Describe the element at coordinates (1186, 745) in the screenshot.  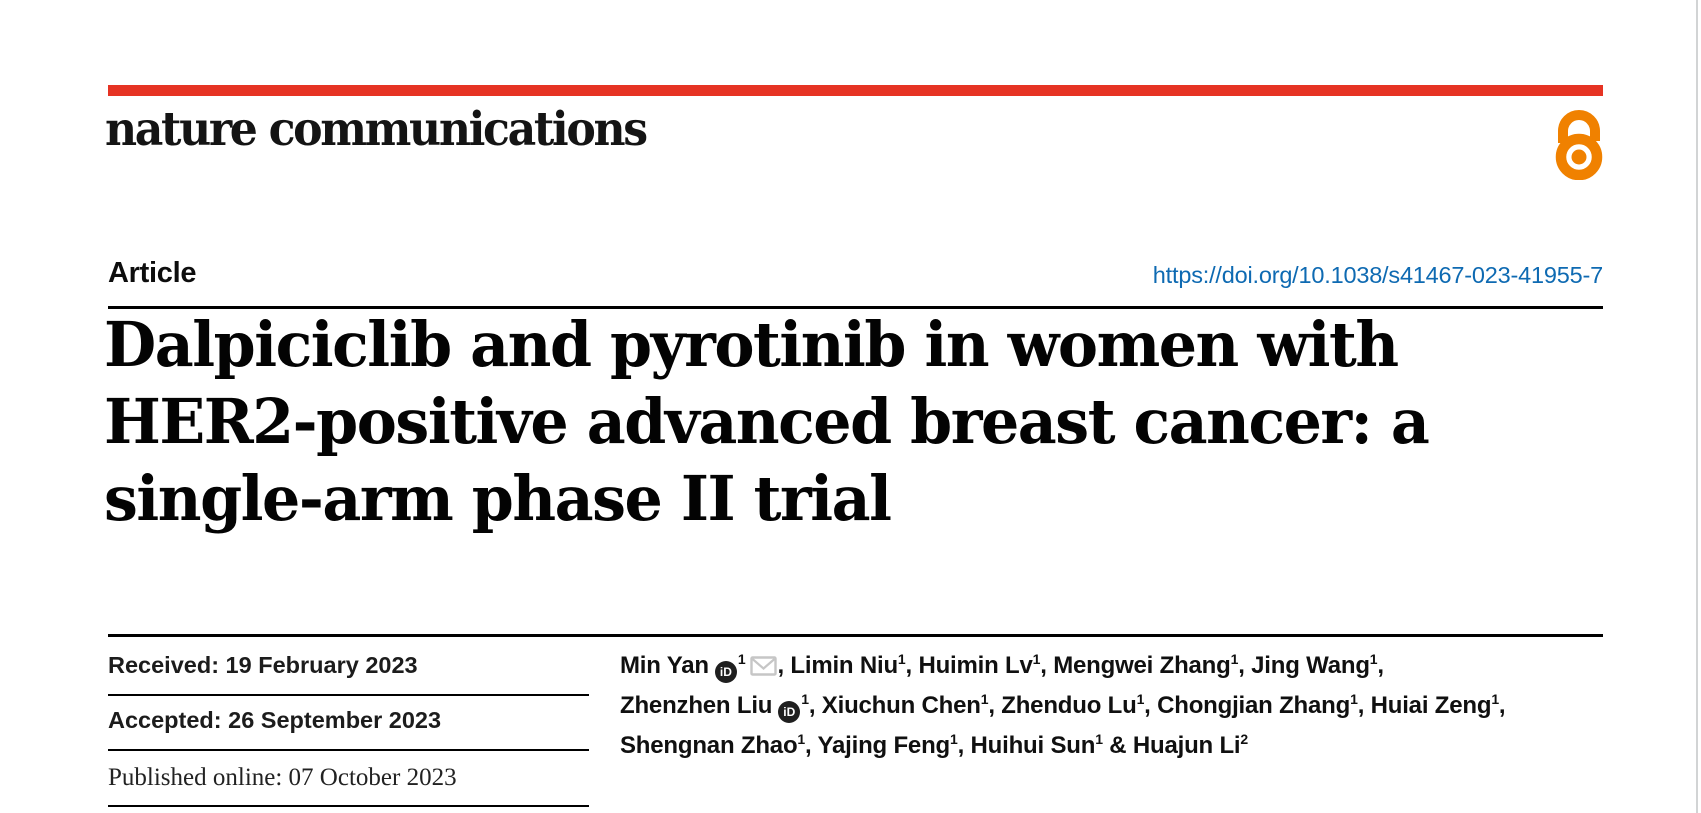
I see `author-name: Huajun Li` at that location.